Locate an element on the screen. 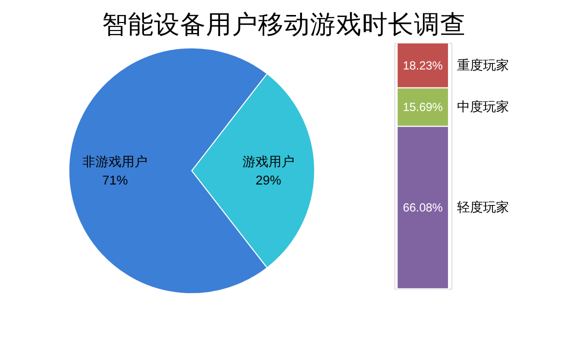 Image resolution: width=588 pixels, height=353 pixels. slice-label: 游戏用户 is located at coordinates (268, 161).